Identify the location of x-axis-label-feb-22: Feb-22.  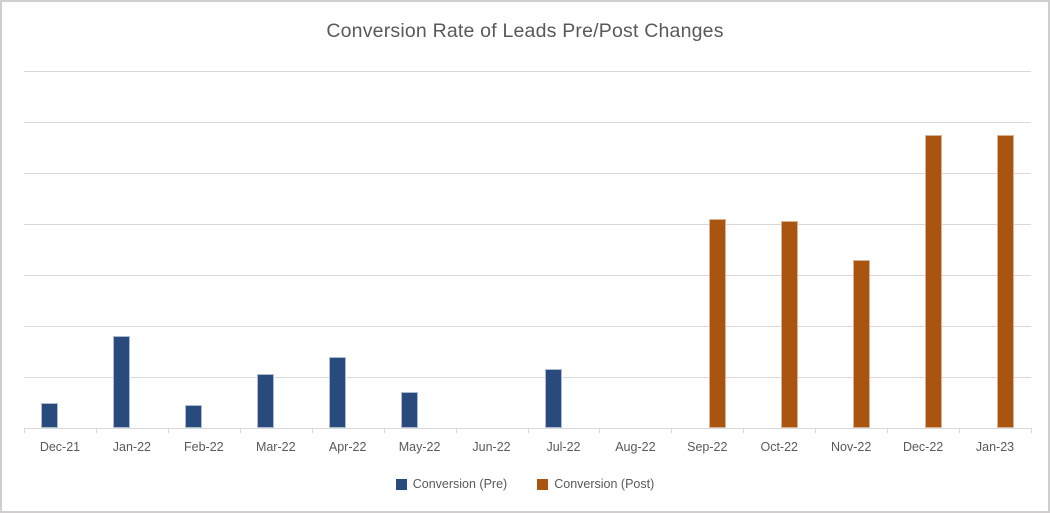
(204, 447).